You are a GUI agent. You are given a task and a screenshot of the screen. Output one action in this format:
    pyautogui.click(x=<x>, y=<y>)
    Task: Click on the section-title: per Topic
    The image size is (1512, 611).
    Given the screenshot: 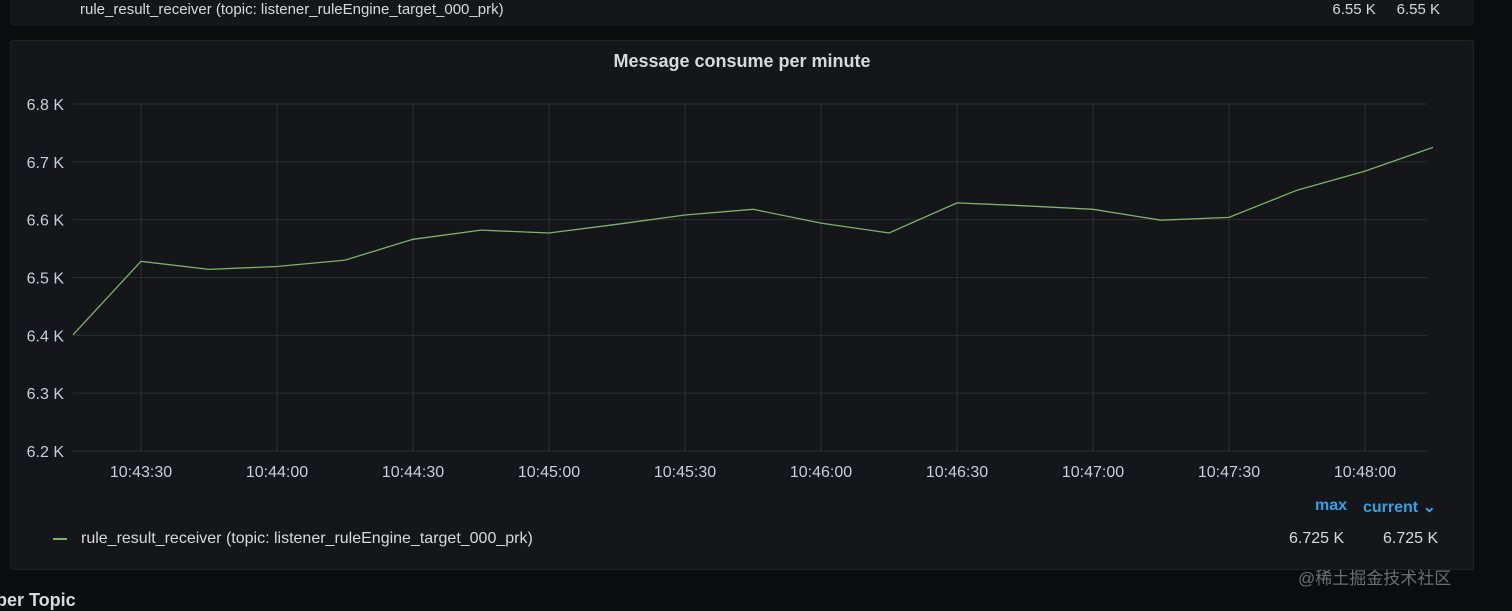 What is the action you would take?
    pyautogui.click(x=38, y=600)
    